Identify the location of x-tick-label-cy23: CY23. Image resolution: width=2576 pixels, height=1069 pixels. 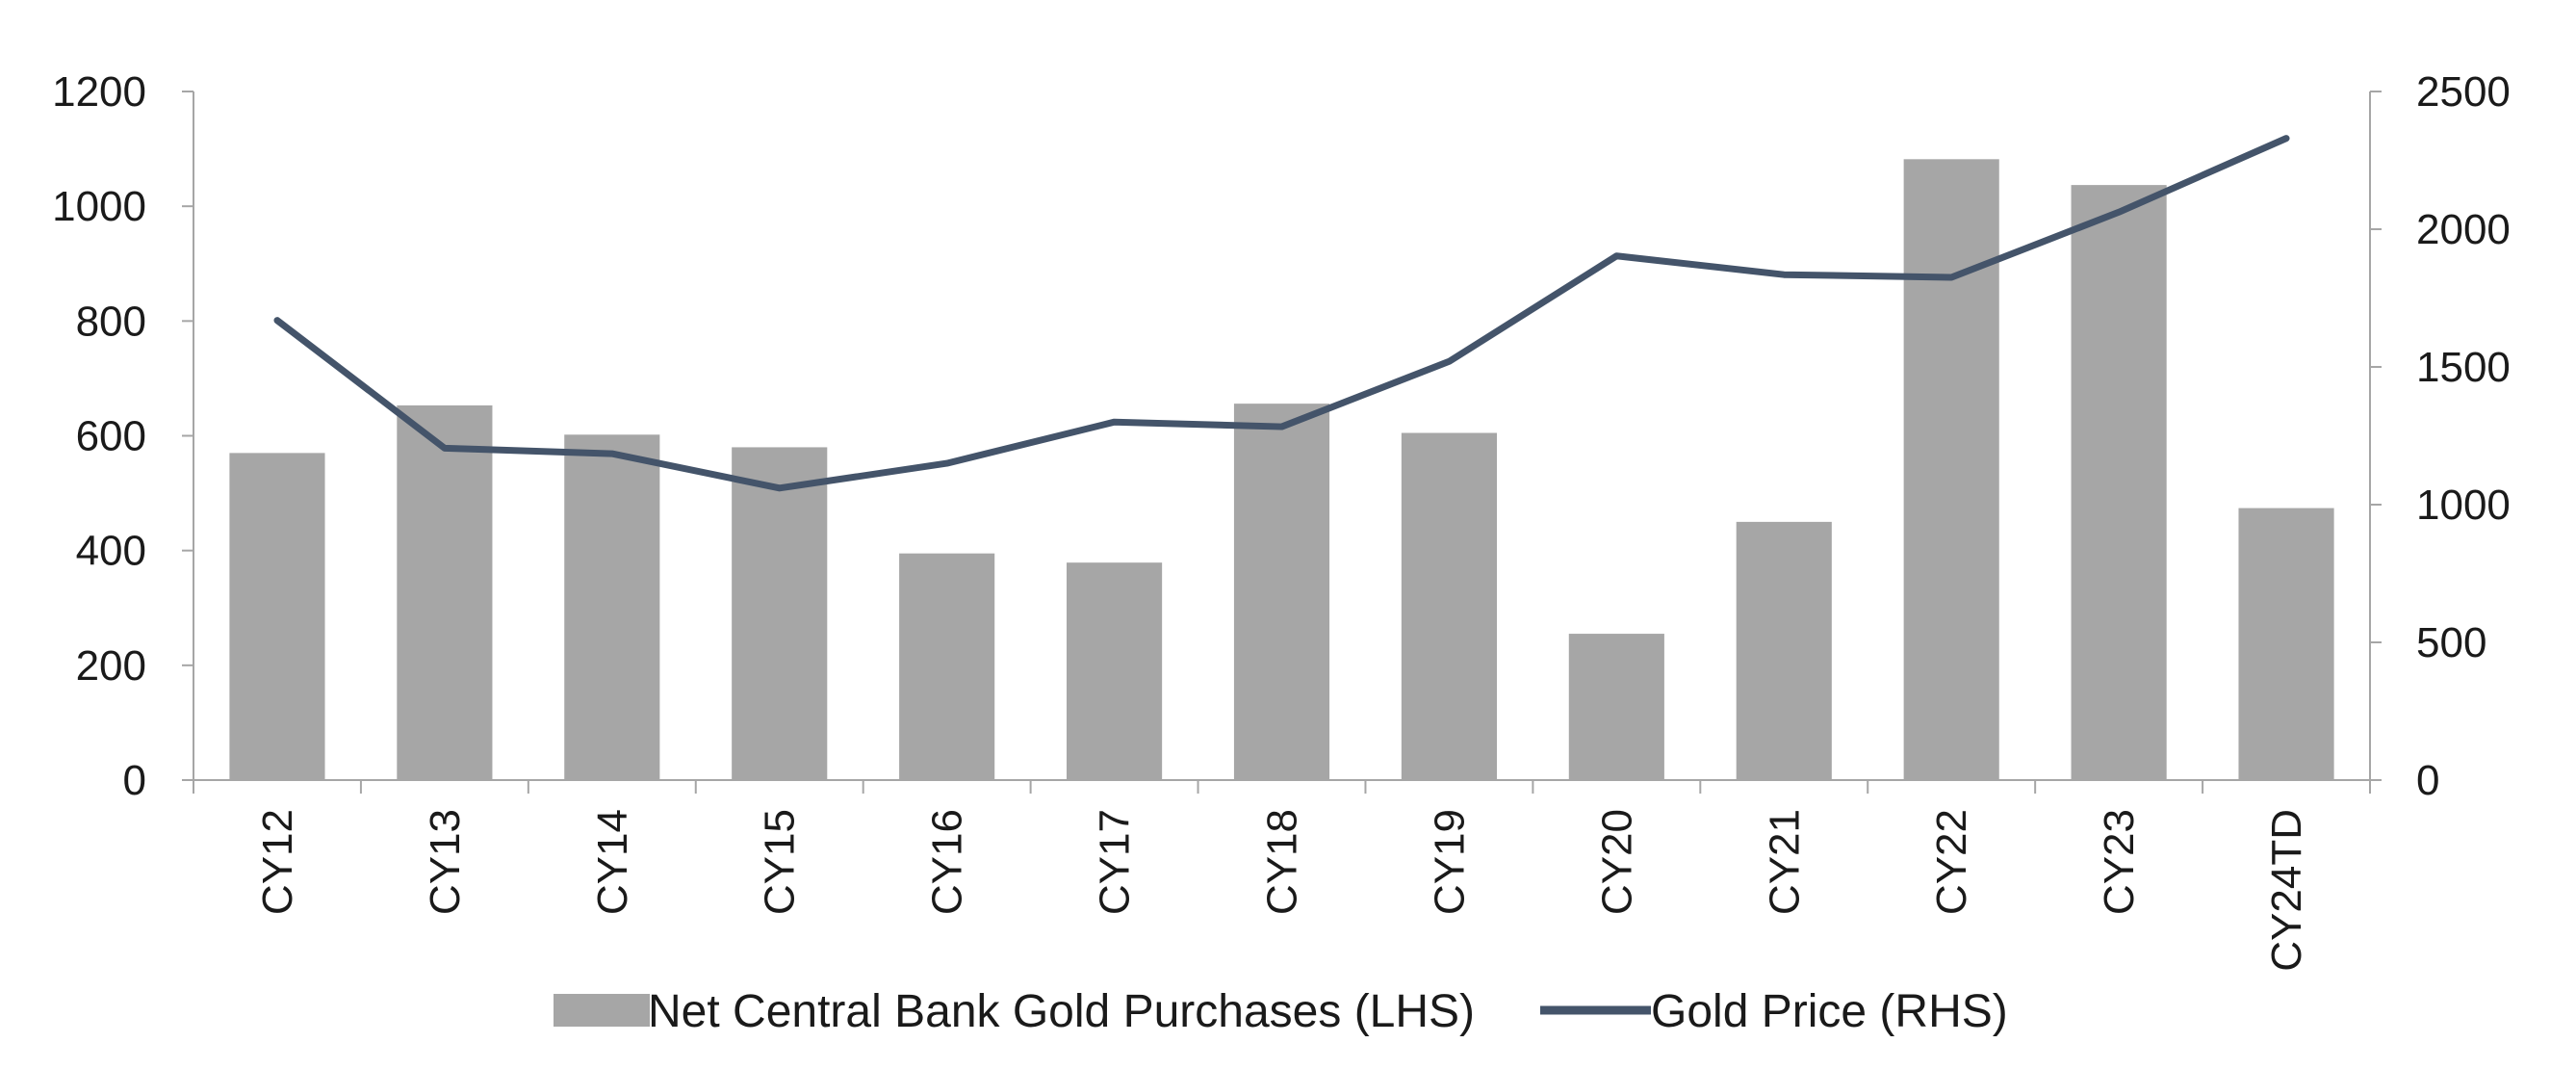
(2120, 862).